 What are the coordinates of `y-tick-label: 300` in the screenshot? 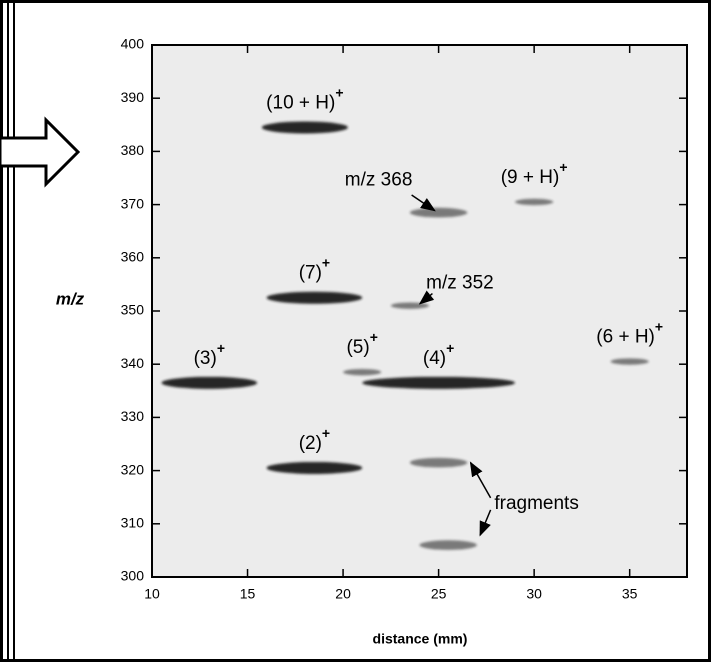 It's located at (133, 576).